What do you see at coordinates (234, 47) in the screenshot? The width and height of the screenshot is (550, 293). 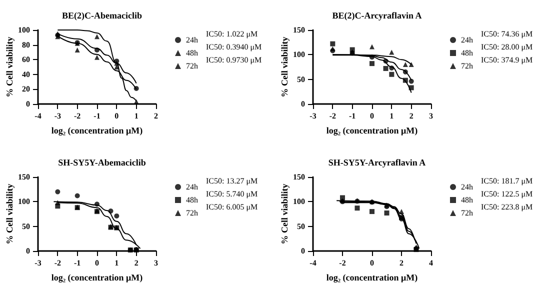 I see `text: IC50: 0.3940 μM` at bounding box center [234, 47].